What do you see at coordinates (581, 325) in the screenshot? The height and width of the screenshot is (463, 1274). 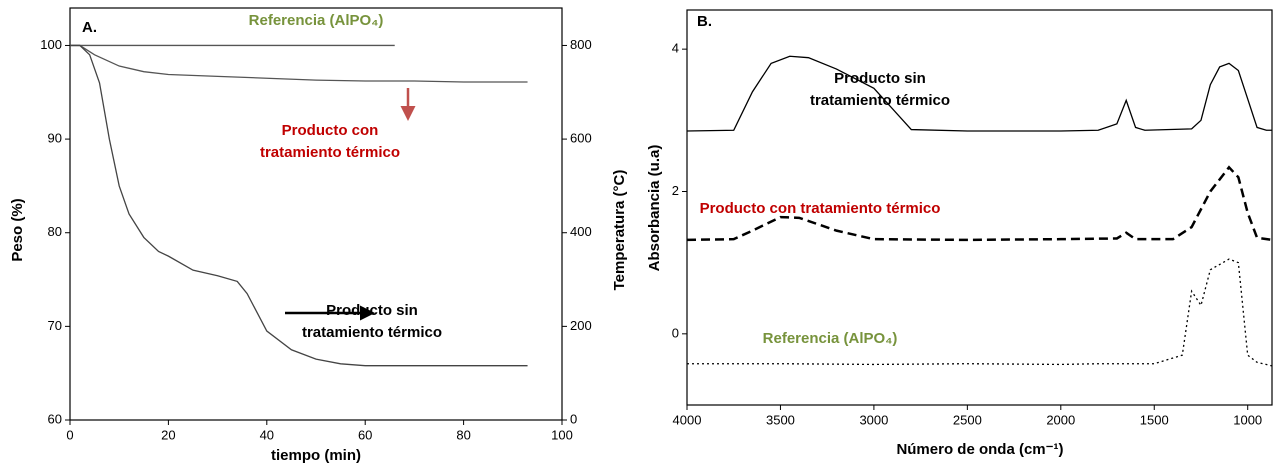 I see `y2-tick-label: 200` at bounding box center [581, 325].